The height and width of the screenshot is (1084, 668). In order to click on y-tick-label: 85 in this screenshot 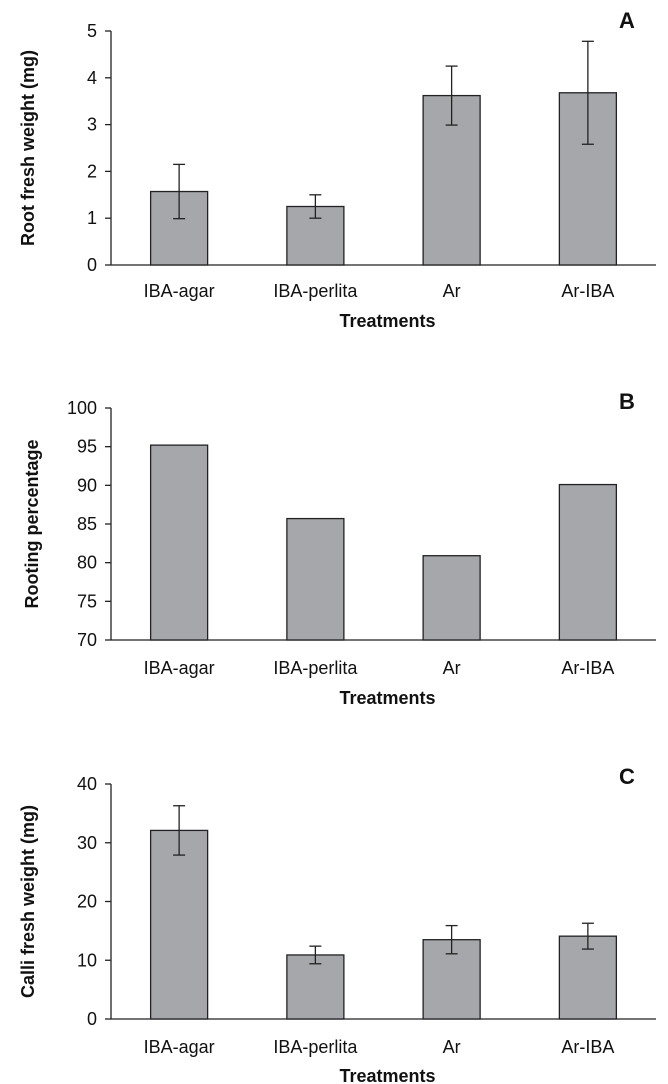, I will do `click(87, 524)`.